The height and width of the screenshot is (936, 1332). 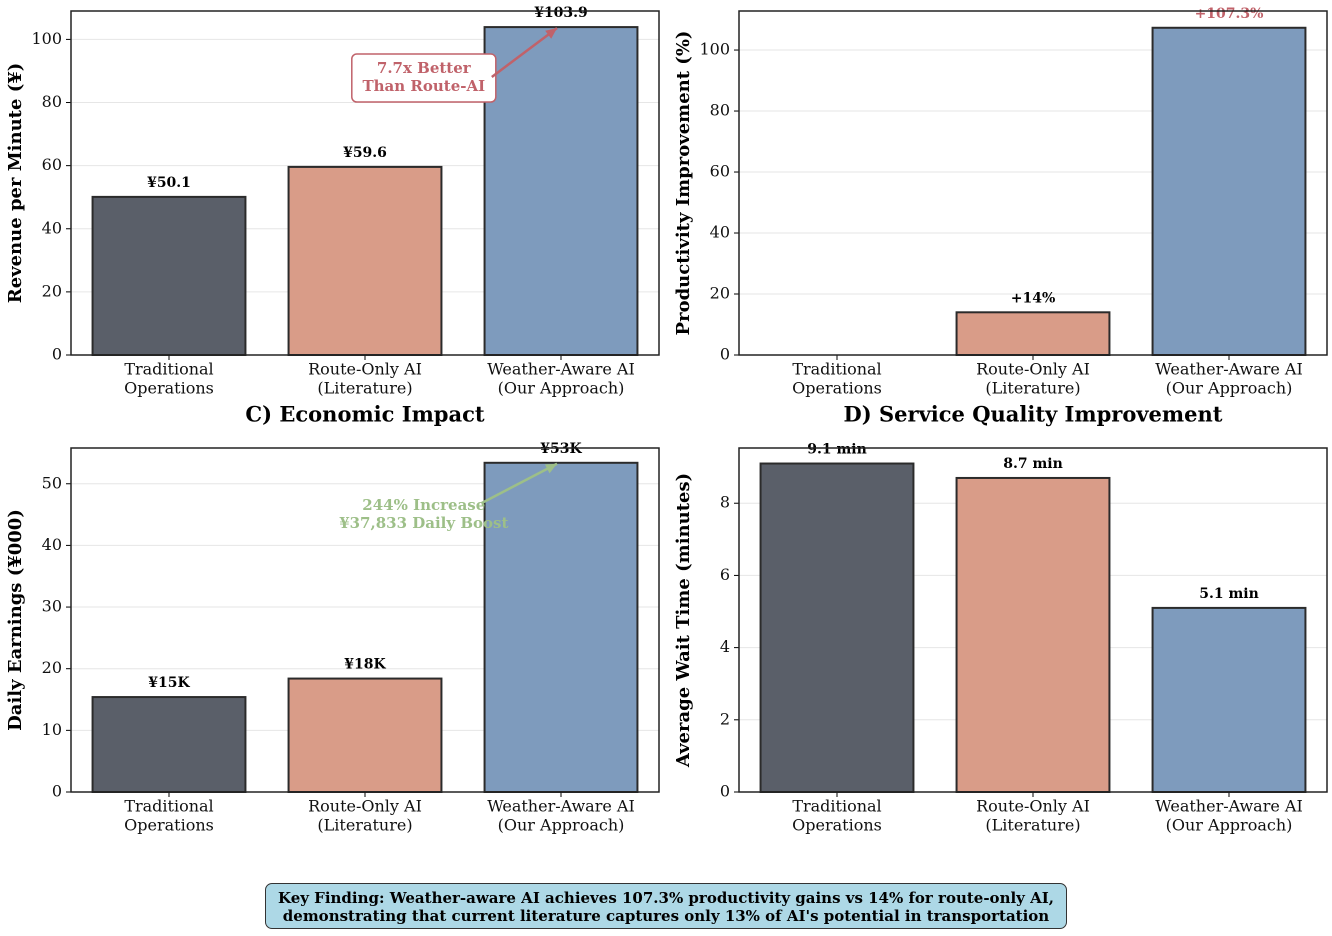 I want to click on value-label: ¥103.9, so click(x=561, y=13).